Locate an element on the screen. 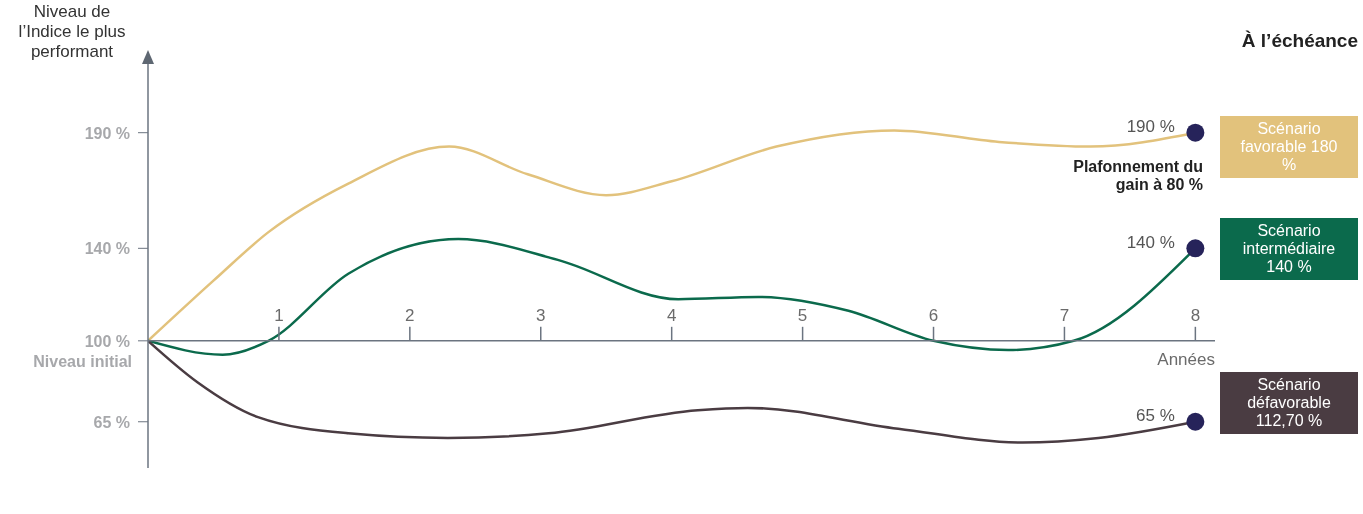 The width and height of the screenshot is (1363, 514). legend-title: À l’échéance is located at coordinates (1299, 41).